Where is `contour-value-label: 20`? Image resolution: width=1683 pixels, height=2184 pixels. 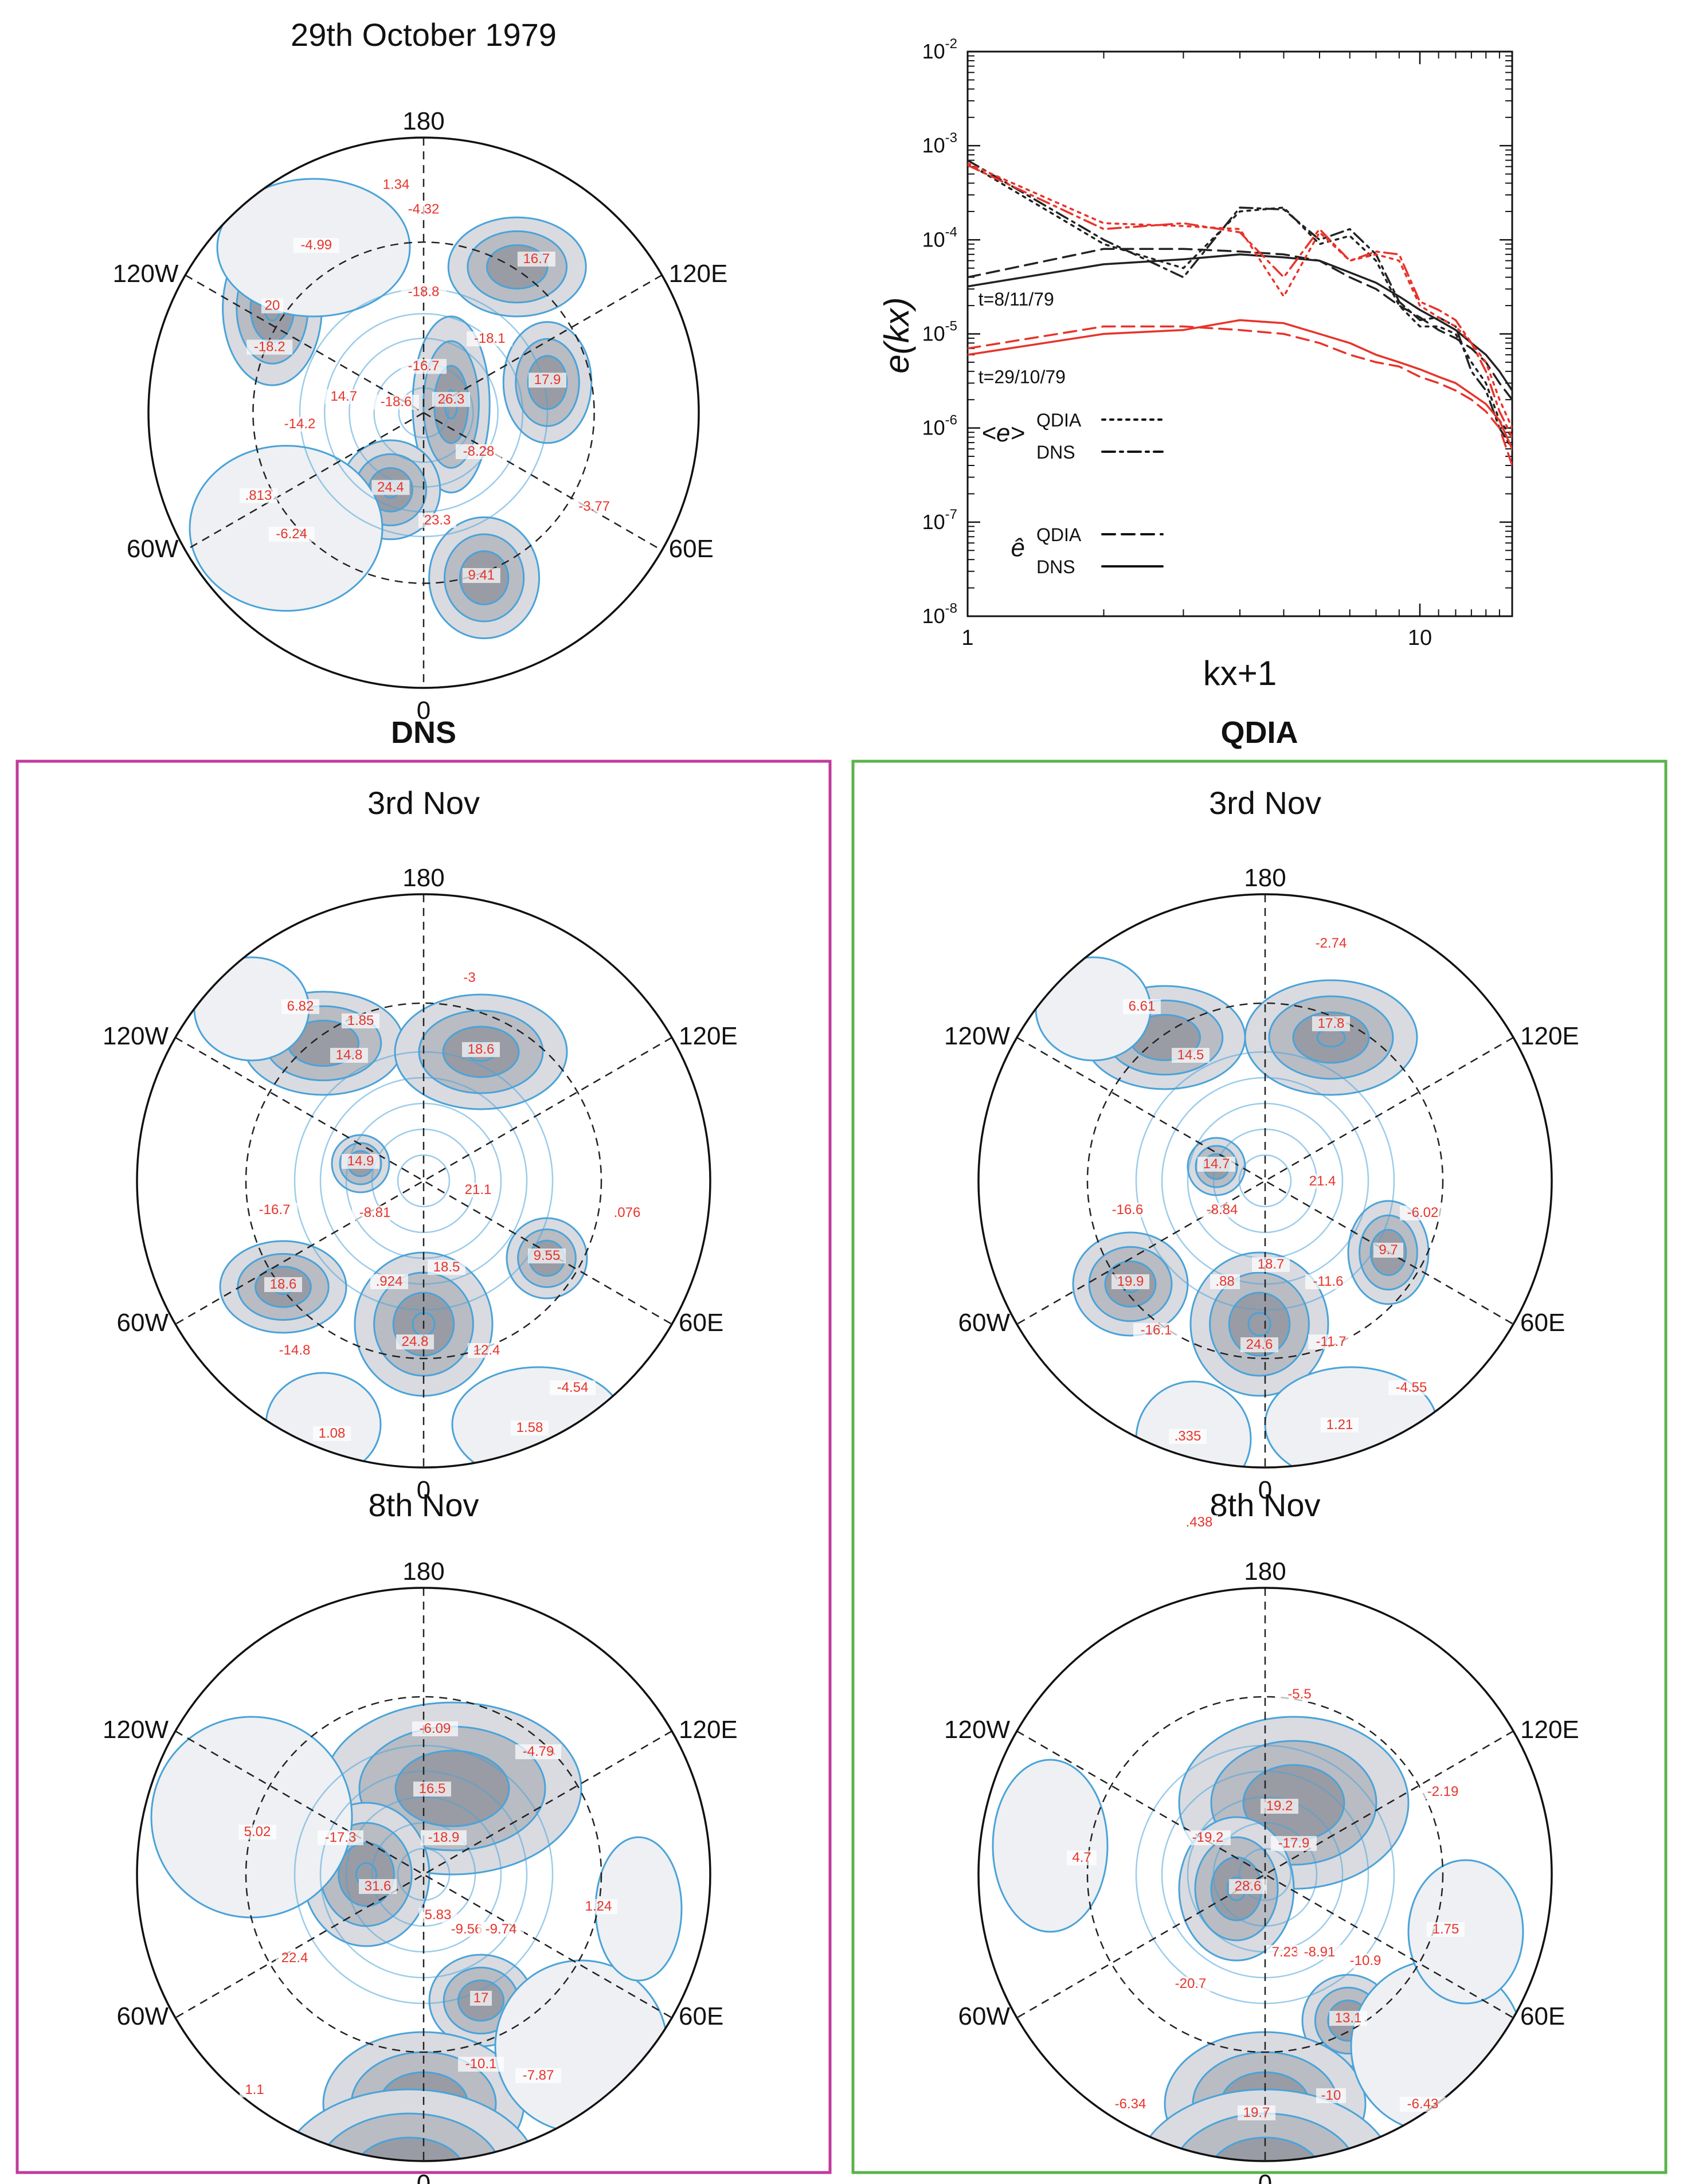 contour-value-label: 20 is located at coordinates (272, 306).